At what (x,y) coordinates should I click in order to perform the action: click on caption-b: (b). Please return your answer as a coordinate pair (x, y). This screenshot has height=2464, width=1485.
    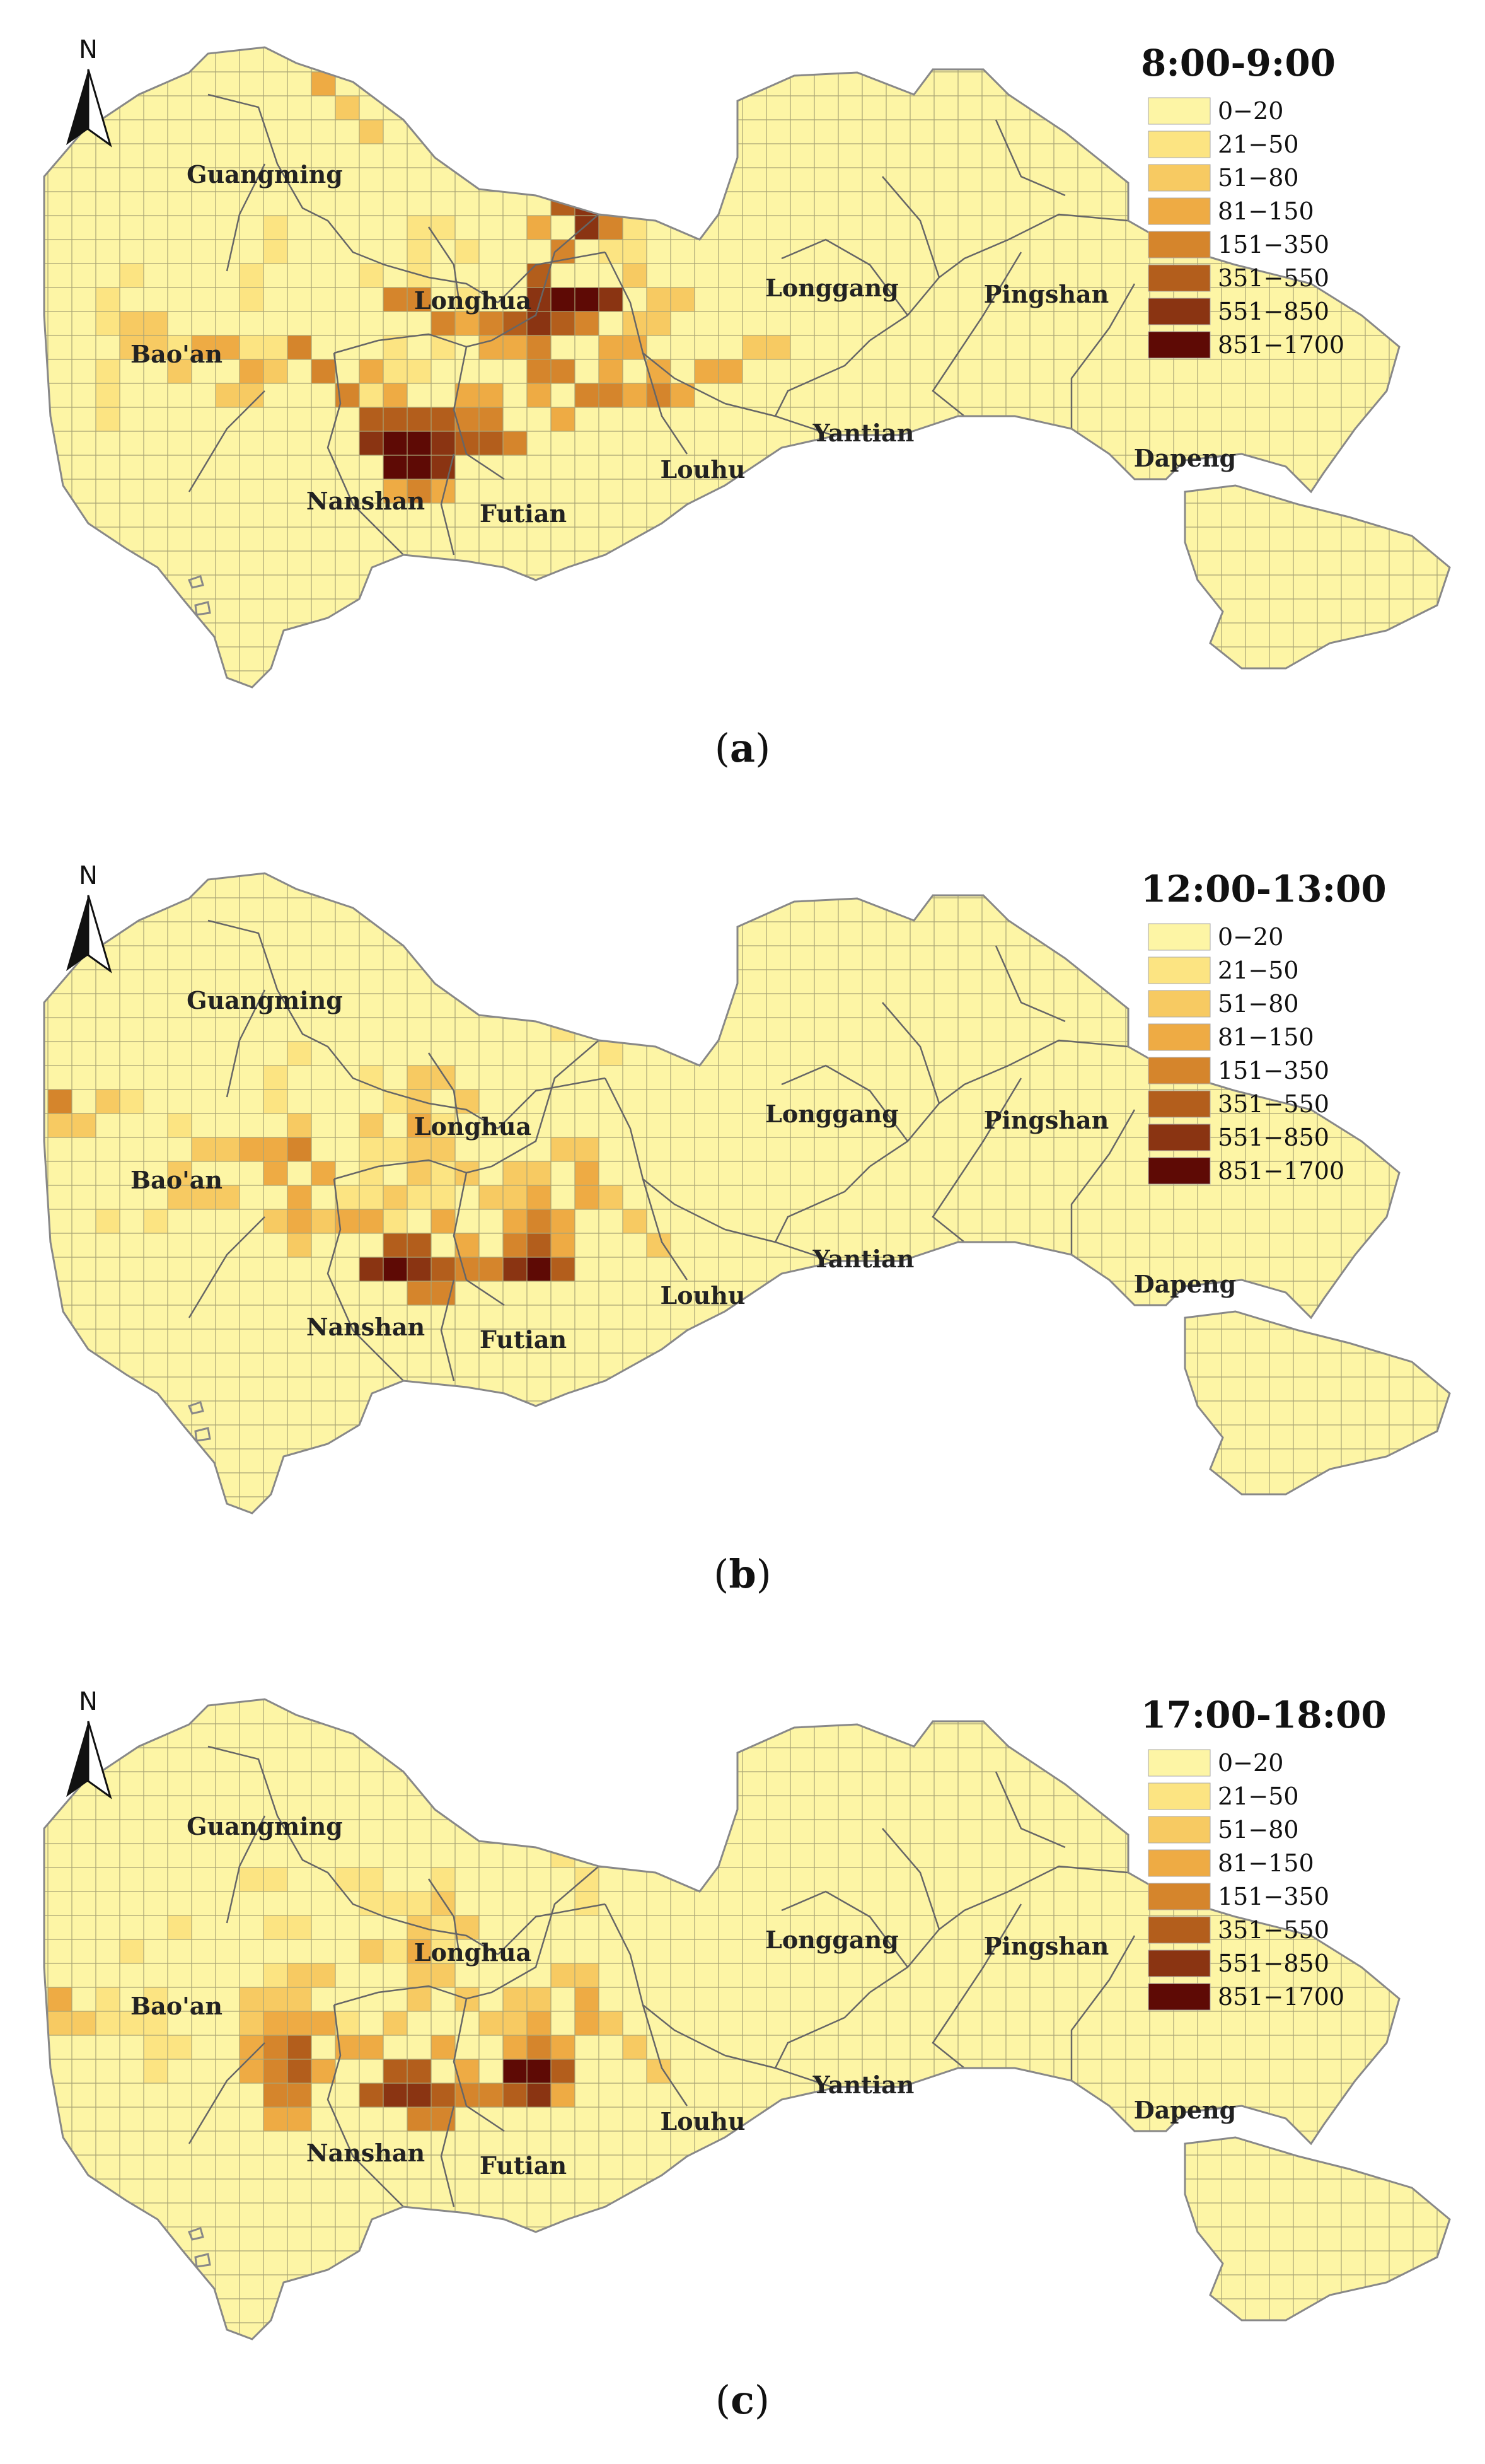
    Looking at the image, I should click on (742, 1574).